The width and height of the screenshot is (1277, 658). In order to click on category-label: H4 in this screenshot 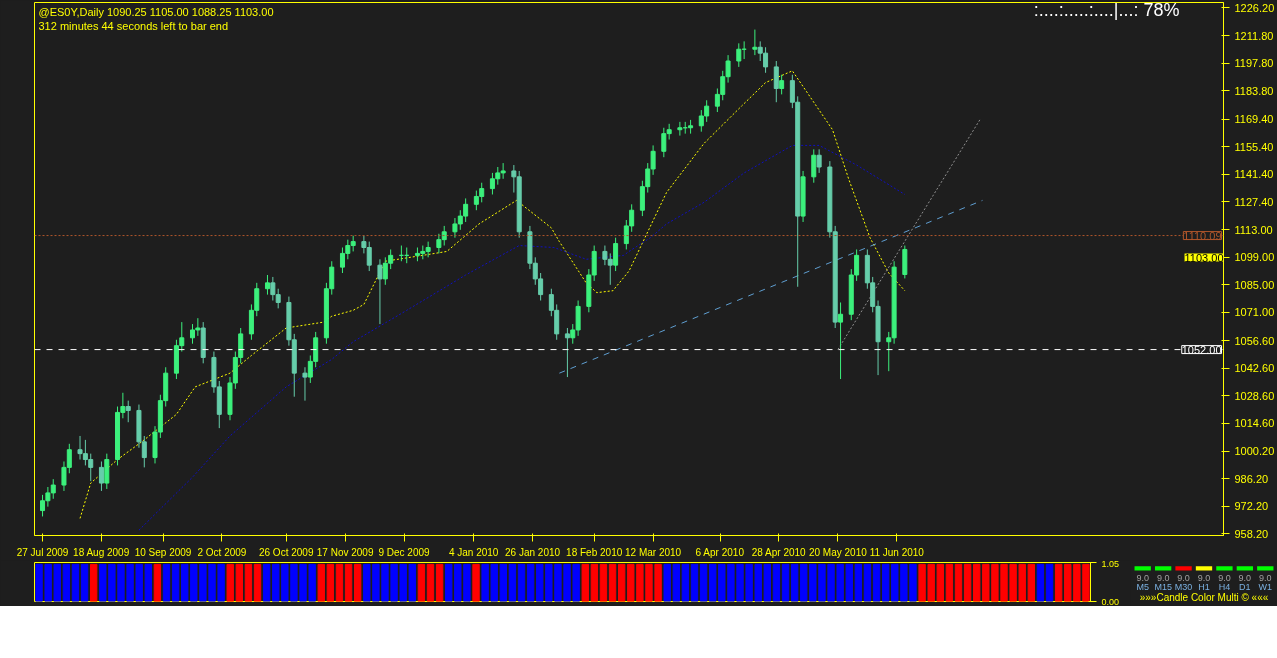, I will do `click(1224, 587)`.